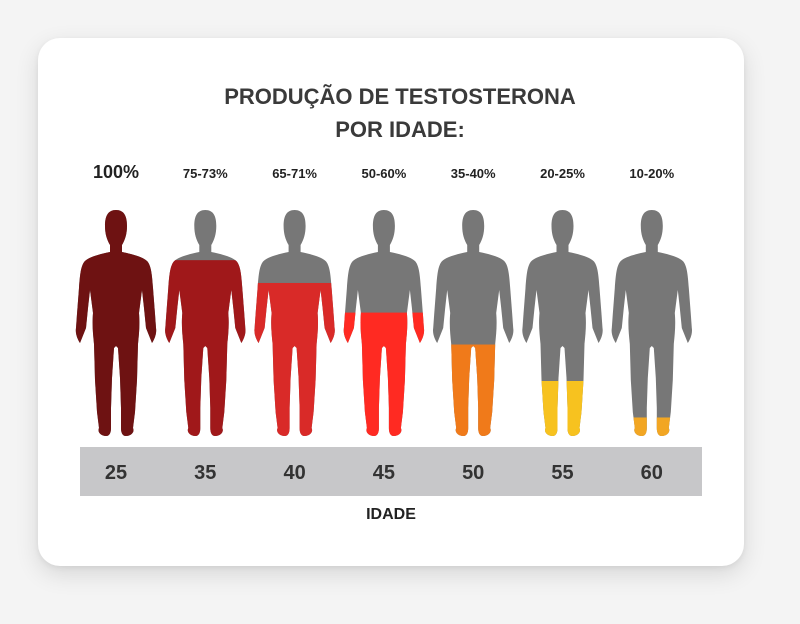 The width and height of the screenshot is (800, 624). Describe the element at coordinates (391, 514) in the screenshot. I see `x-axis-label: IDADE` at that location.